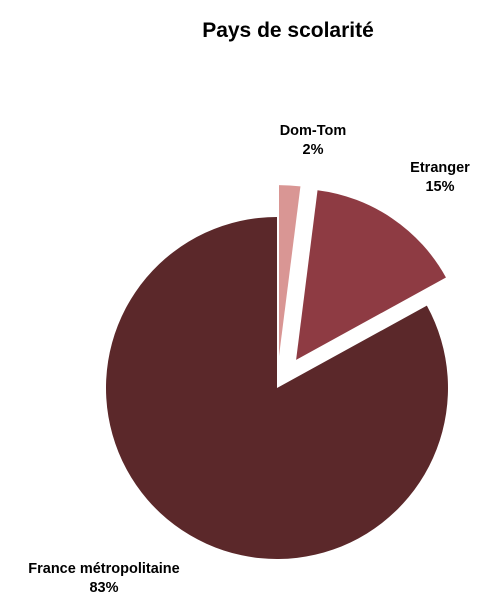 The image size is (496, 598). Describe the element at coordinates (439, 187) in the screenshot. I see `slice-percent-label: 15%` at that location.